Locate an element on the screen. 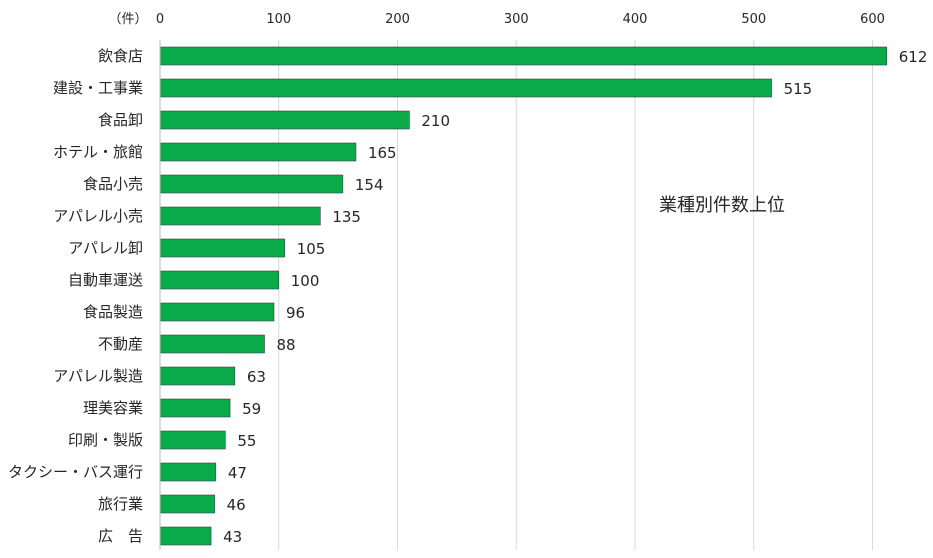 This screenshot has width=933, height=558. value-label: 43 is located at coordinates (232, 537).